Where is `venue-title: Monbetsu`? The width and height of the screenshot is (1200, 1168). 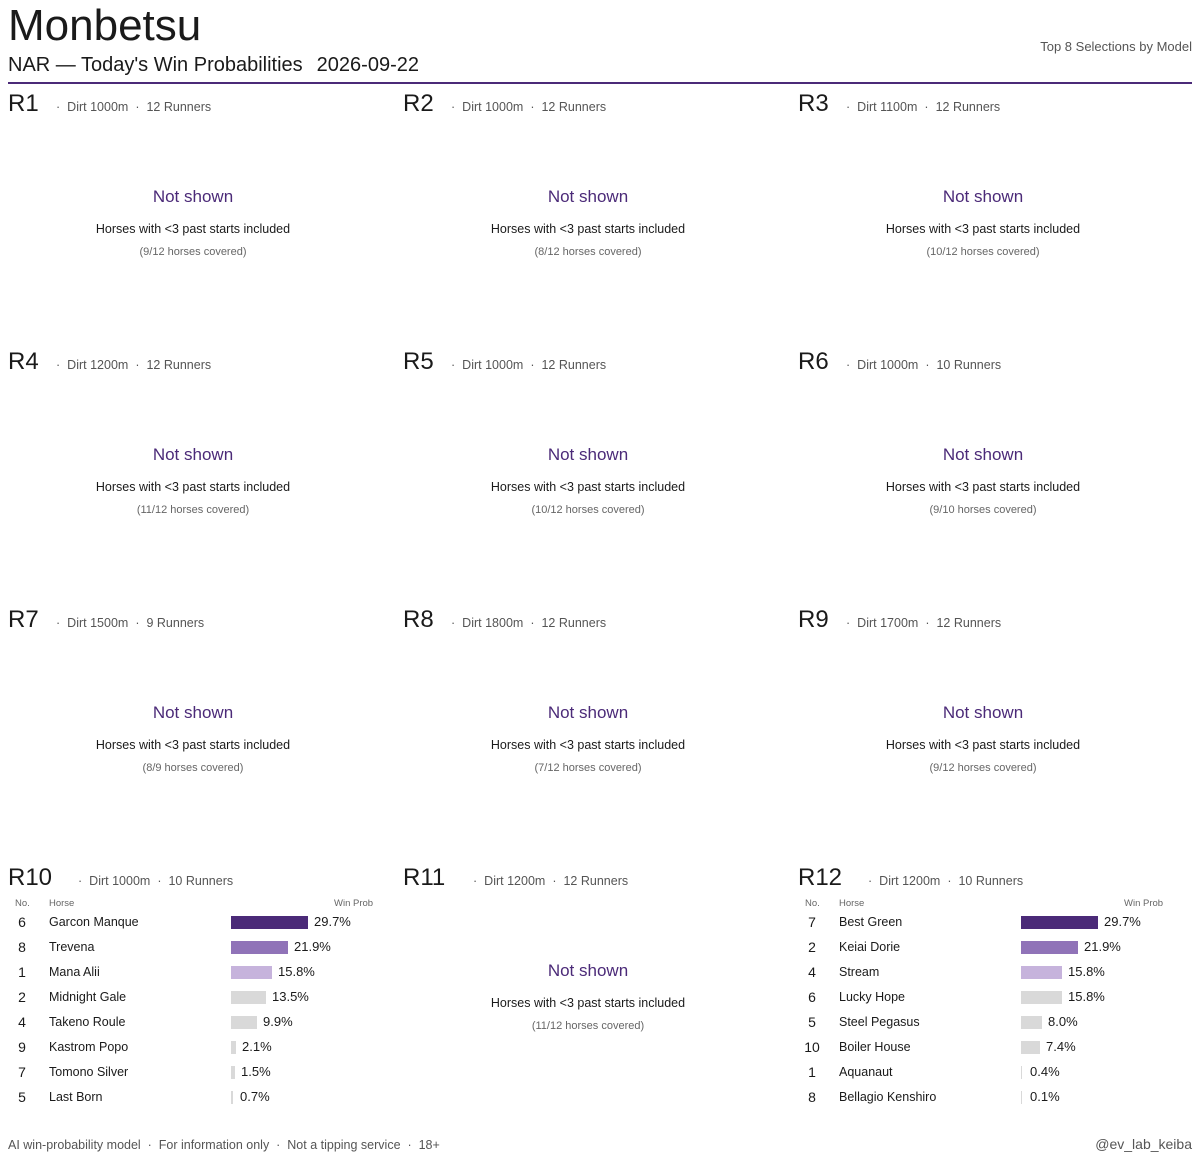
venue-title: Monbetsu is located at coordinates (105, 25).